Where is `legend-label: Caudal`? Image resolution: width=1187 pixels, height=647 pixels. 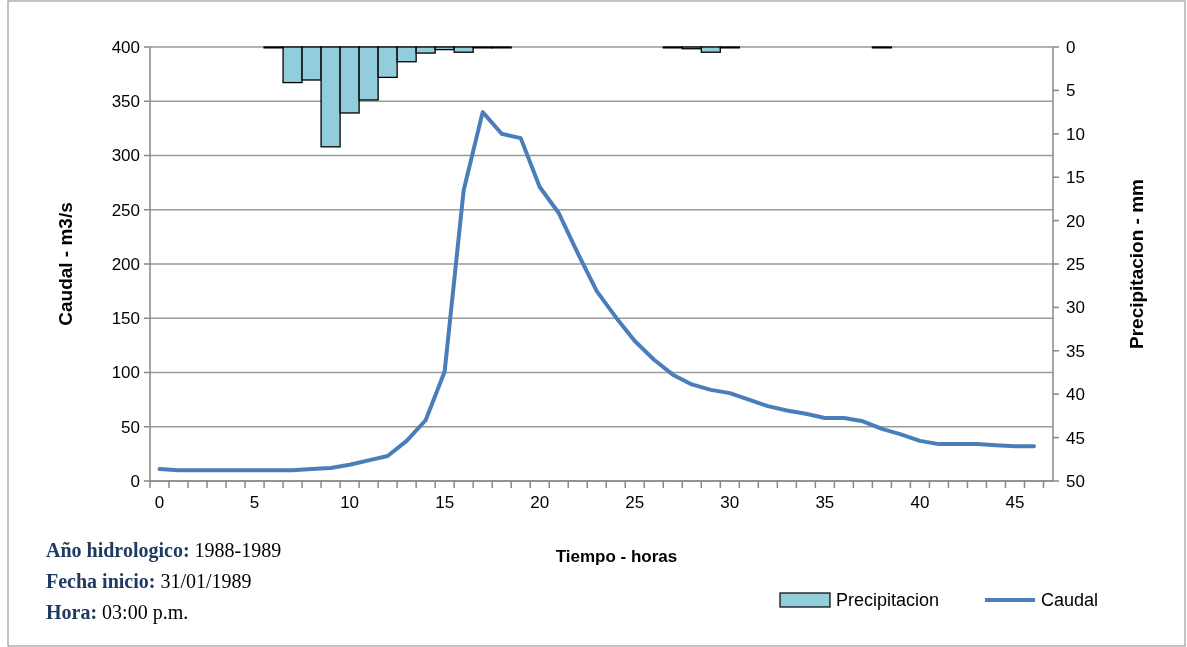
legend-label: Caudal is located at coordinates (1070, 600).